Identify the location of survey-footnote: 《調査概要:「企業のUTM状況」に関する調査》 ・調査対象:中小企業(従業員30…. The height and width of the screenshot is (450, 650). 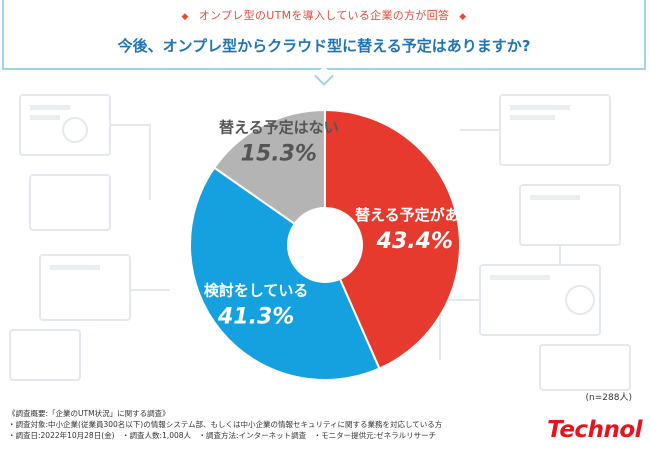
(268, 424).